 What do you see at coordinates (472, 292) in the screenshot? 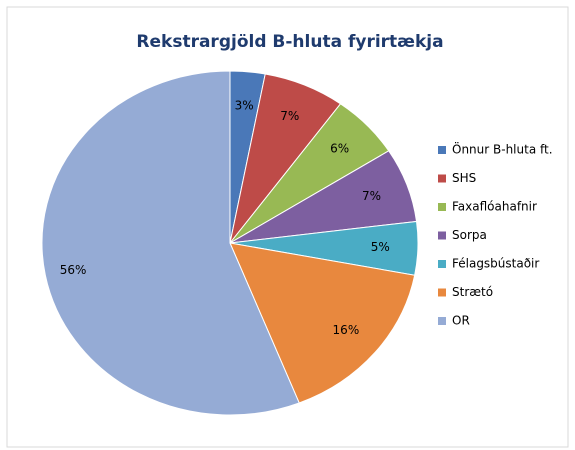
I see `legend-label: Strætó` at bounding box center [472, 292].